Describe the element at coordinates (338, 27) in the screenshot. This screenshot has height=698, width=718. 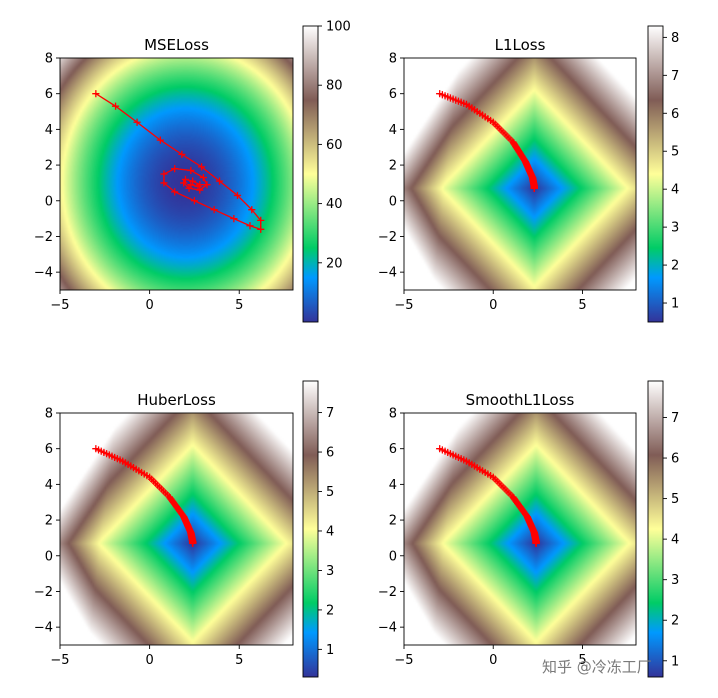
I see `colorbar-tick-label: 100` at that location.